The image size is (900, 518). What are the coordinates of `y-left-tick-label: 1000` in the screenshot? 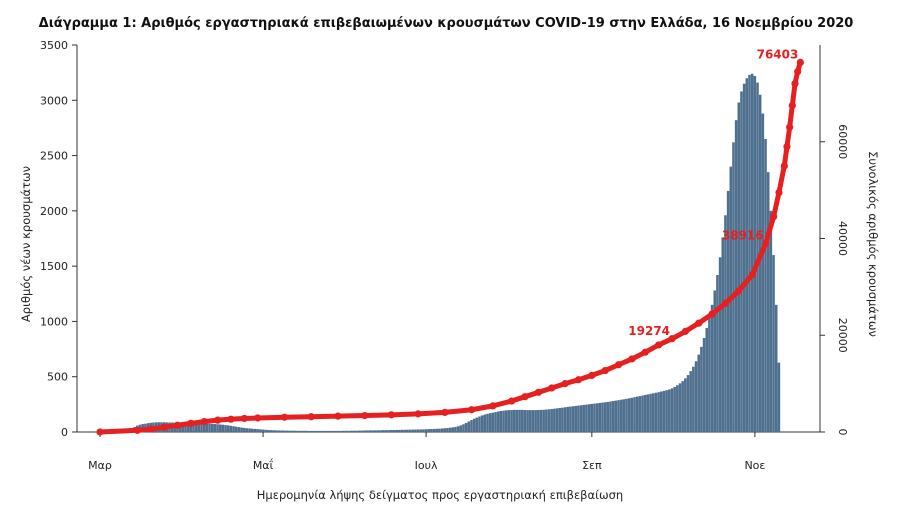 It's located at (54, 321).